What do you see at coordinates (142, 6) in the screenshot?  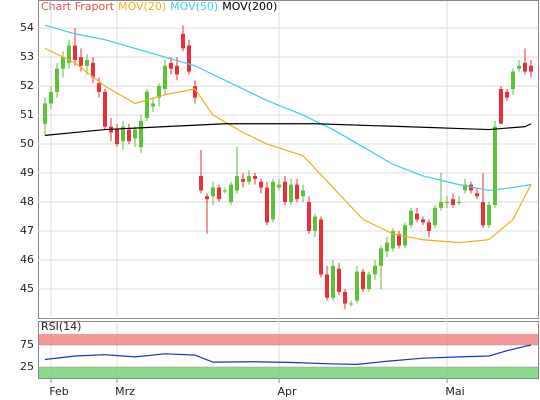 I see `legend-entry: MOV(20)` at bounding box center [142, 6].